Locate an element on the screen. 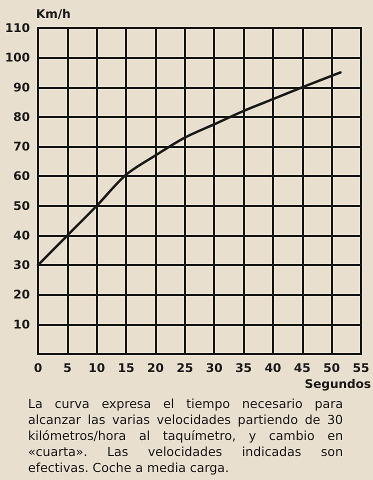  x-tick-label: 55 is located at coordinates (361, 368).